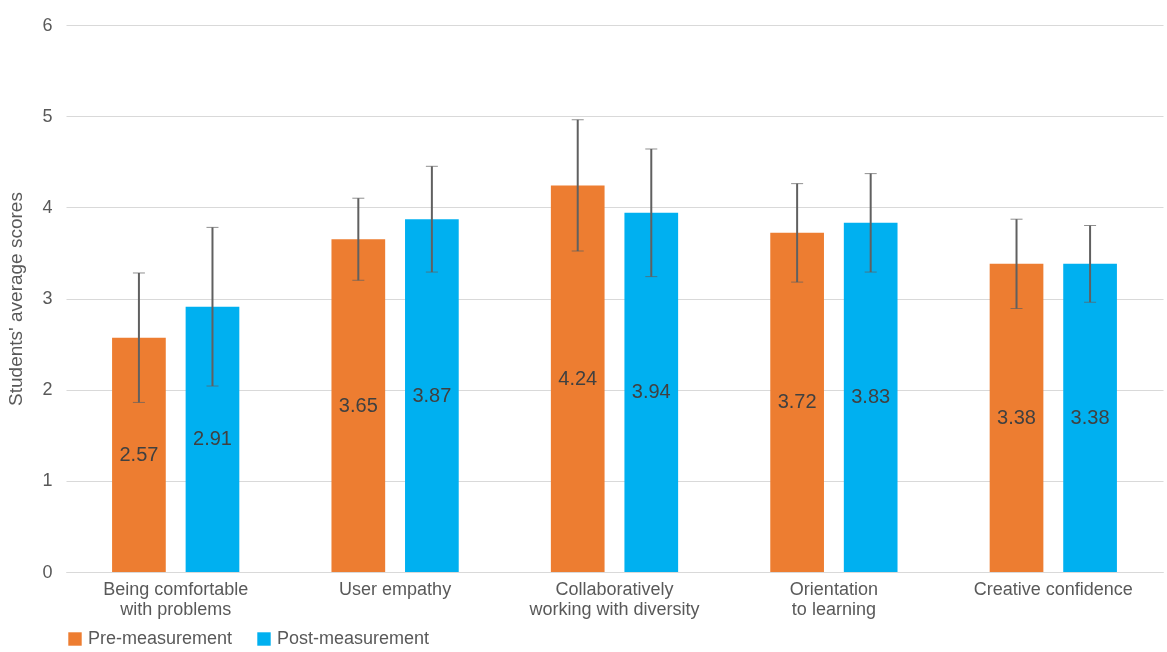 The width and height of the screenshot is (1167, 652). Describe the element at coordinates (47, 24) in the screenshot. I see `y-tick-label: 6` at that location.